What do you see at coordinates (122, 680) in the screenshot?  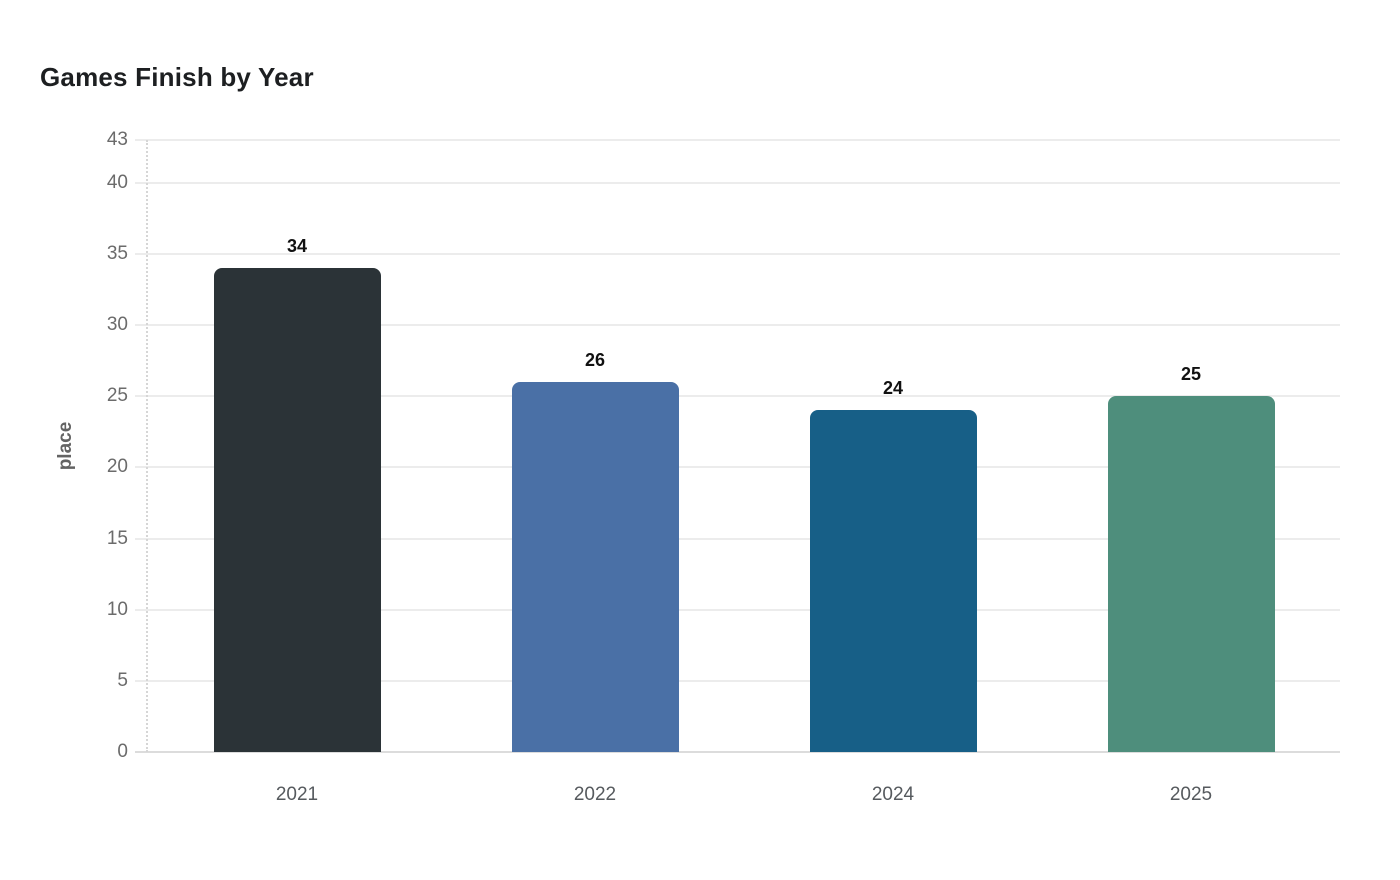 I see `y-tick-label: 5` at bounding box center [122, 680].